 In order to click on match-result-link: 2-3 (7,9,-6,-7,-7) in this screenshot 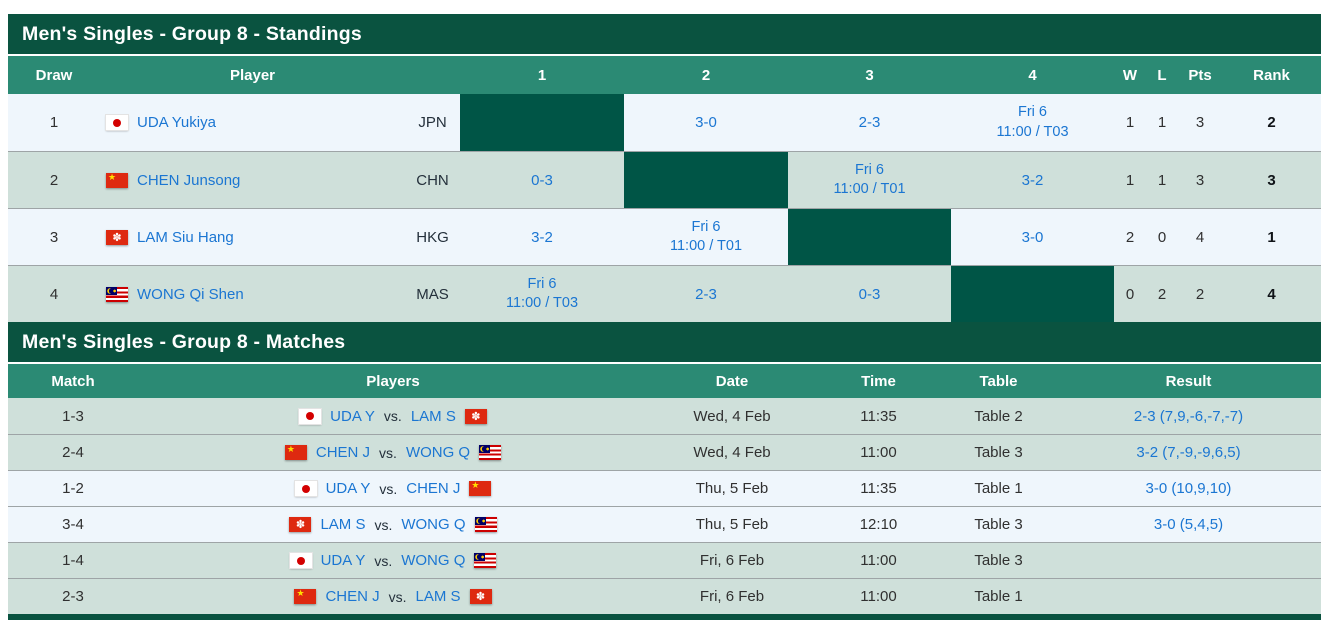, I will do `click(1188, 416)`.